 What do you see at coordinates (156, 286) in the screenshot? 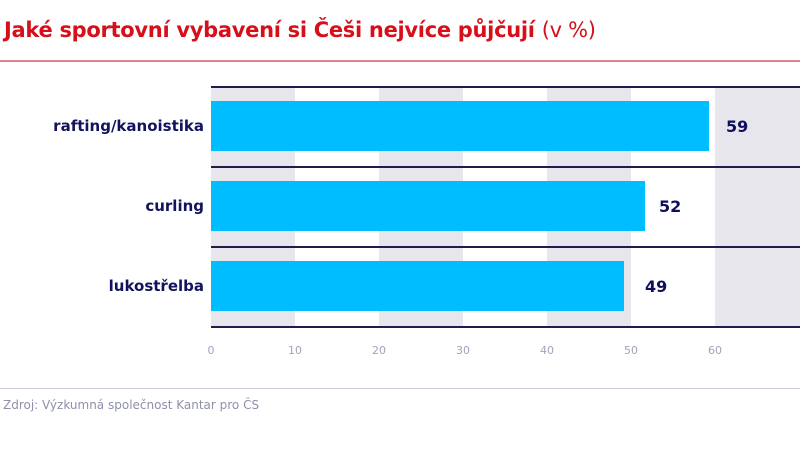
I see `category-label-lukostrelba: lukostřelba` at bounding box center [156, 286].